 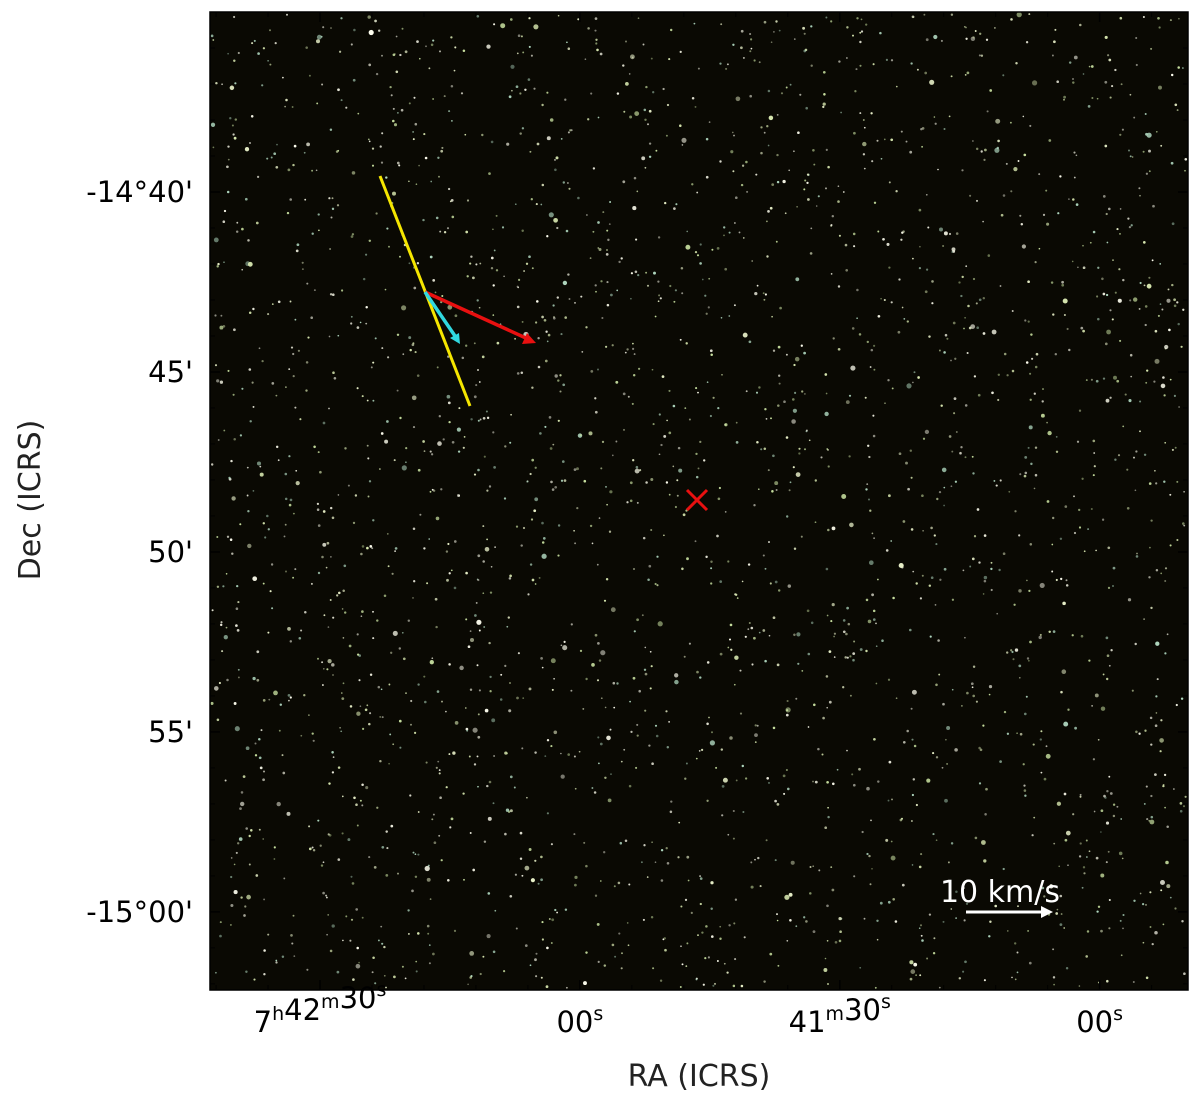 I want to click on motion-arrow, so click(x=440, y=314).